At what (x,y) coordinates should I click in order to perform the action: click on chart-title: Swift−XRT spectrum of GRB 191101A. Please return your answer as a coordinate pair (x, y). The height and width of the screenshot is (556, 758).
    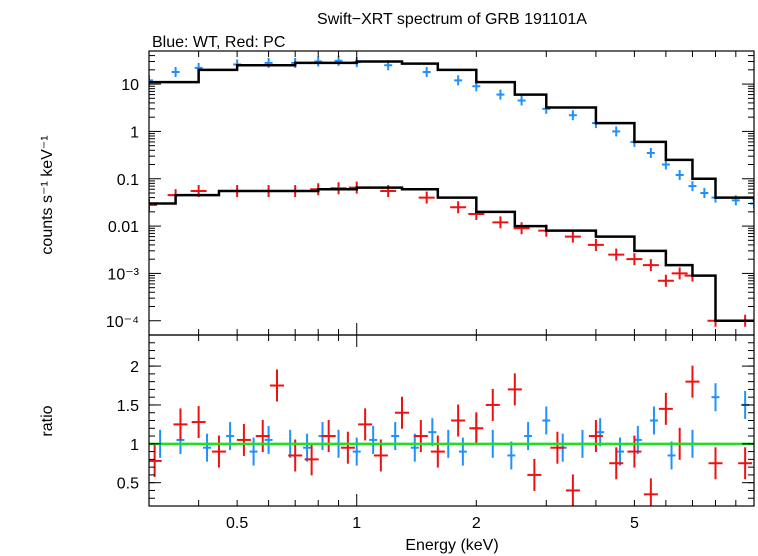
    Looking at the image, I should click on (452, 19).